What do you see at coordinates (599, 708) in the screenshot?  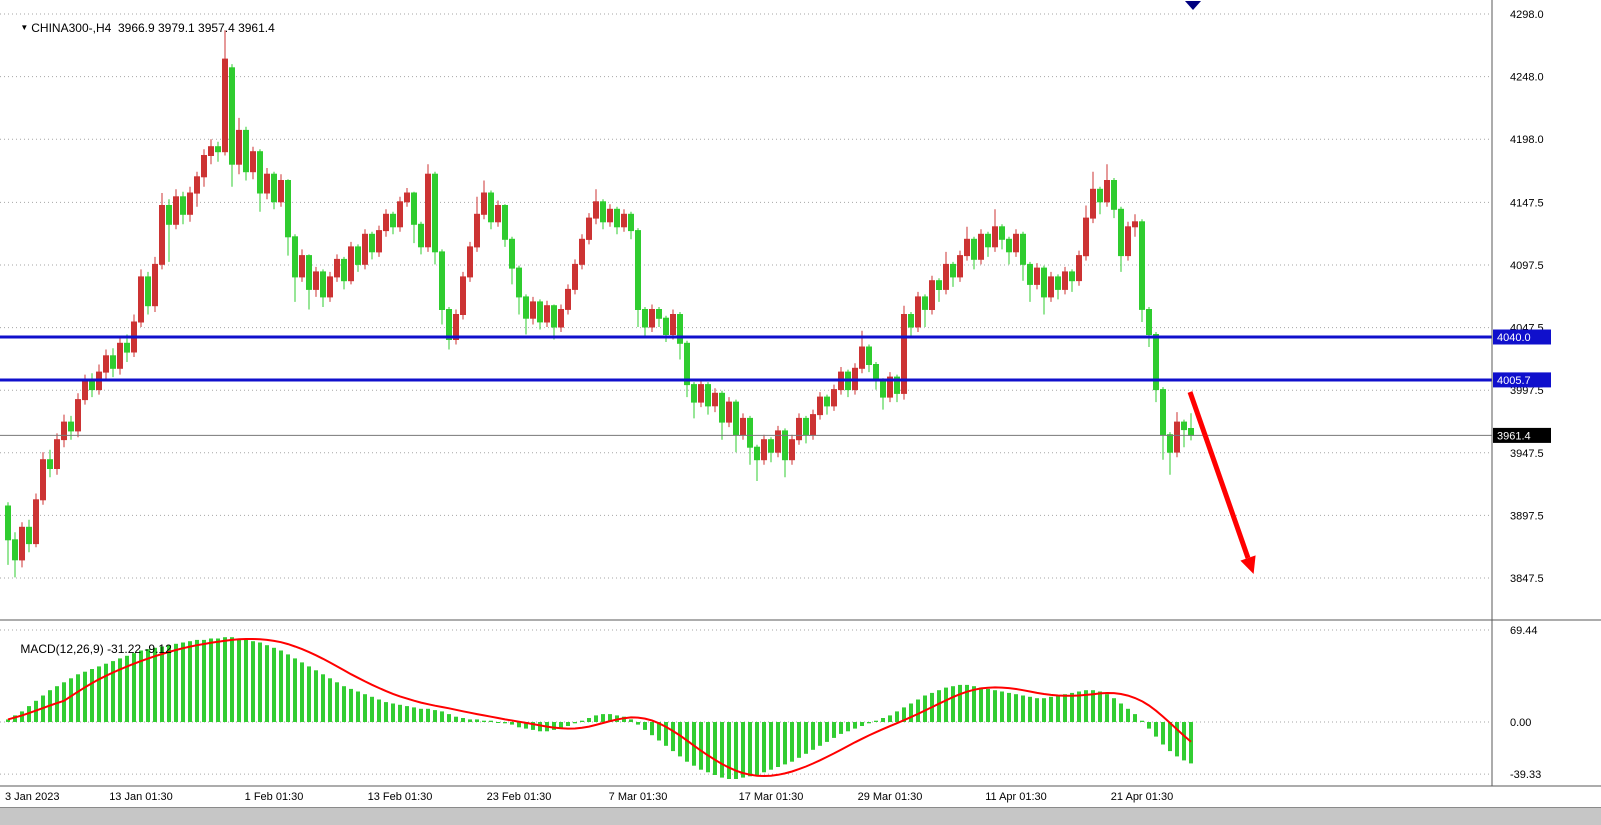 I see `macd-histogram` at bounding box center [599, 708].